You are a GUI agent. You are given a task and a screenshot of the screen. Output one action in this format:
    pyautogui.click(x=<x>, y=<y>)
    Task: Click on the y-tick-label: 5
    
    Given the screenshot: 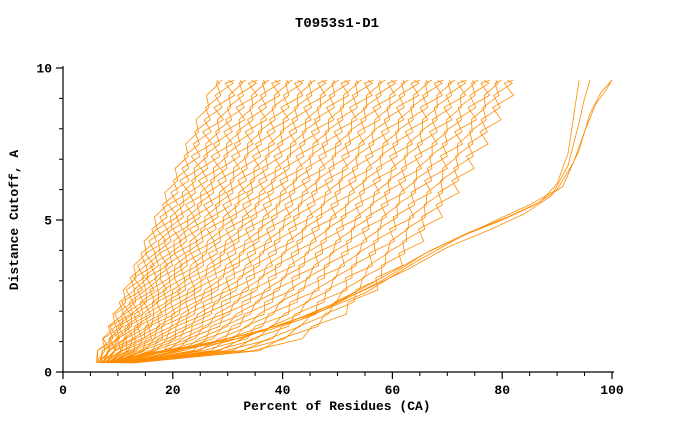 What is the action you would take?
    pyautogui.click(x=48, y=221)
    